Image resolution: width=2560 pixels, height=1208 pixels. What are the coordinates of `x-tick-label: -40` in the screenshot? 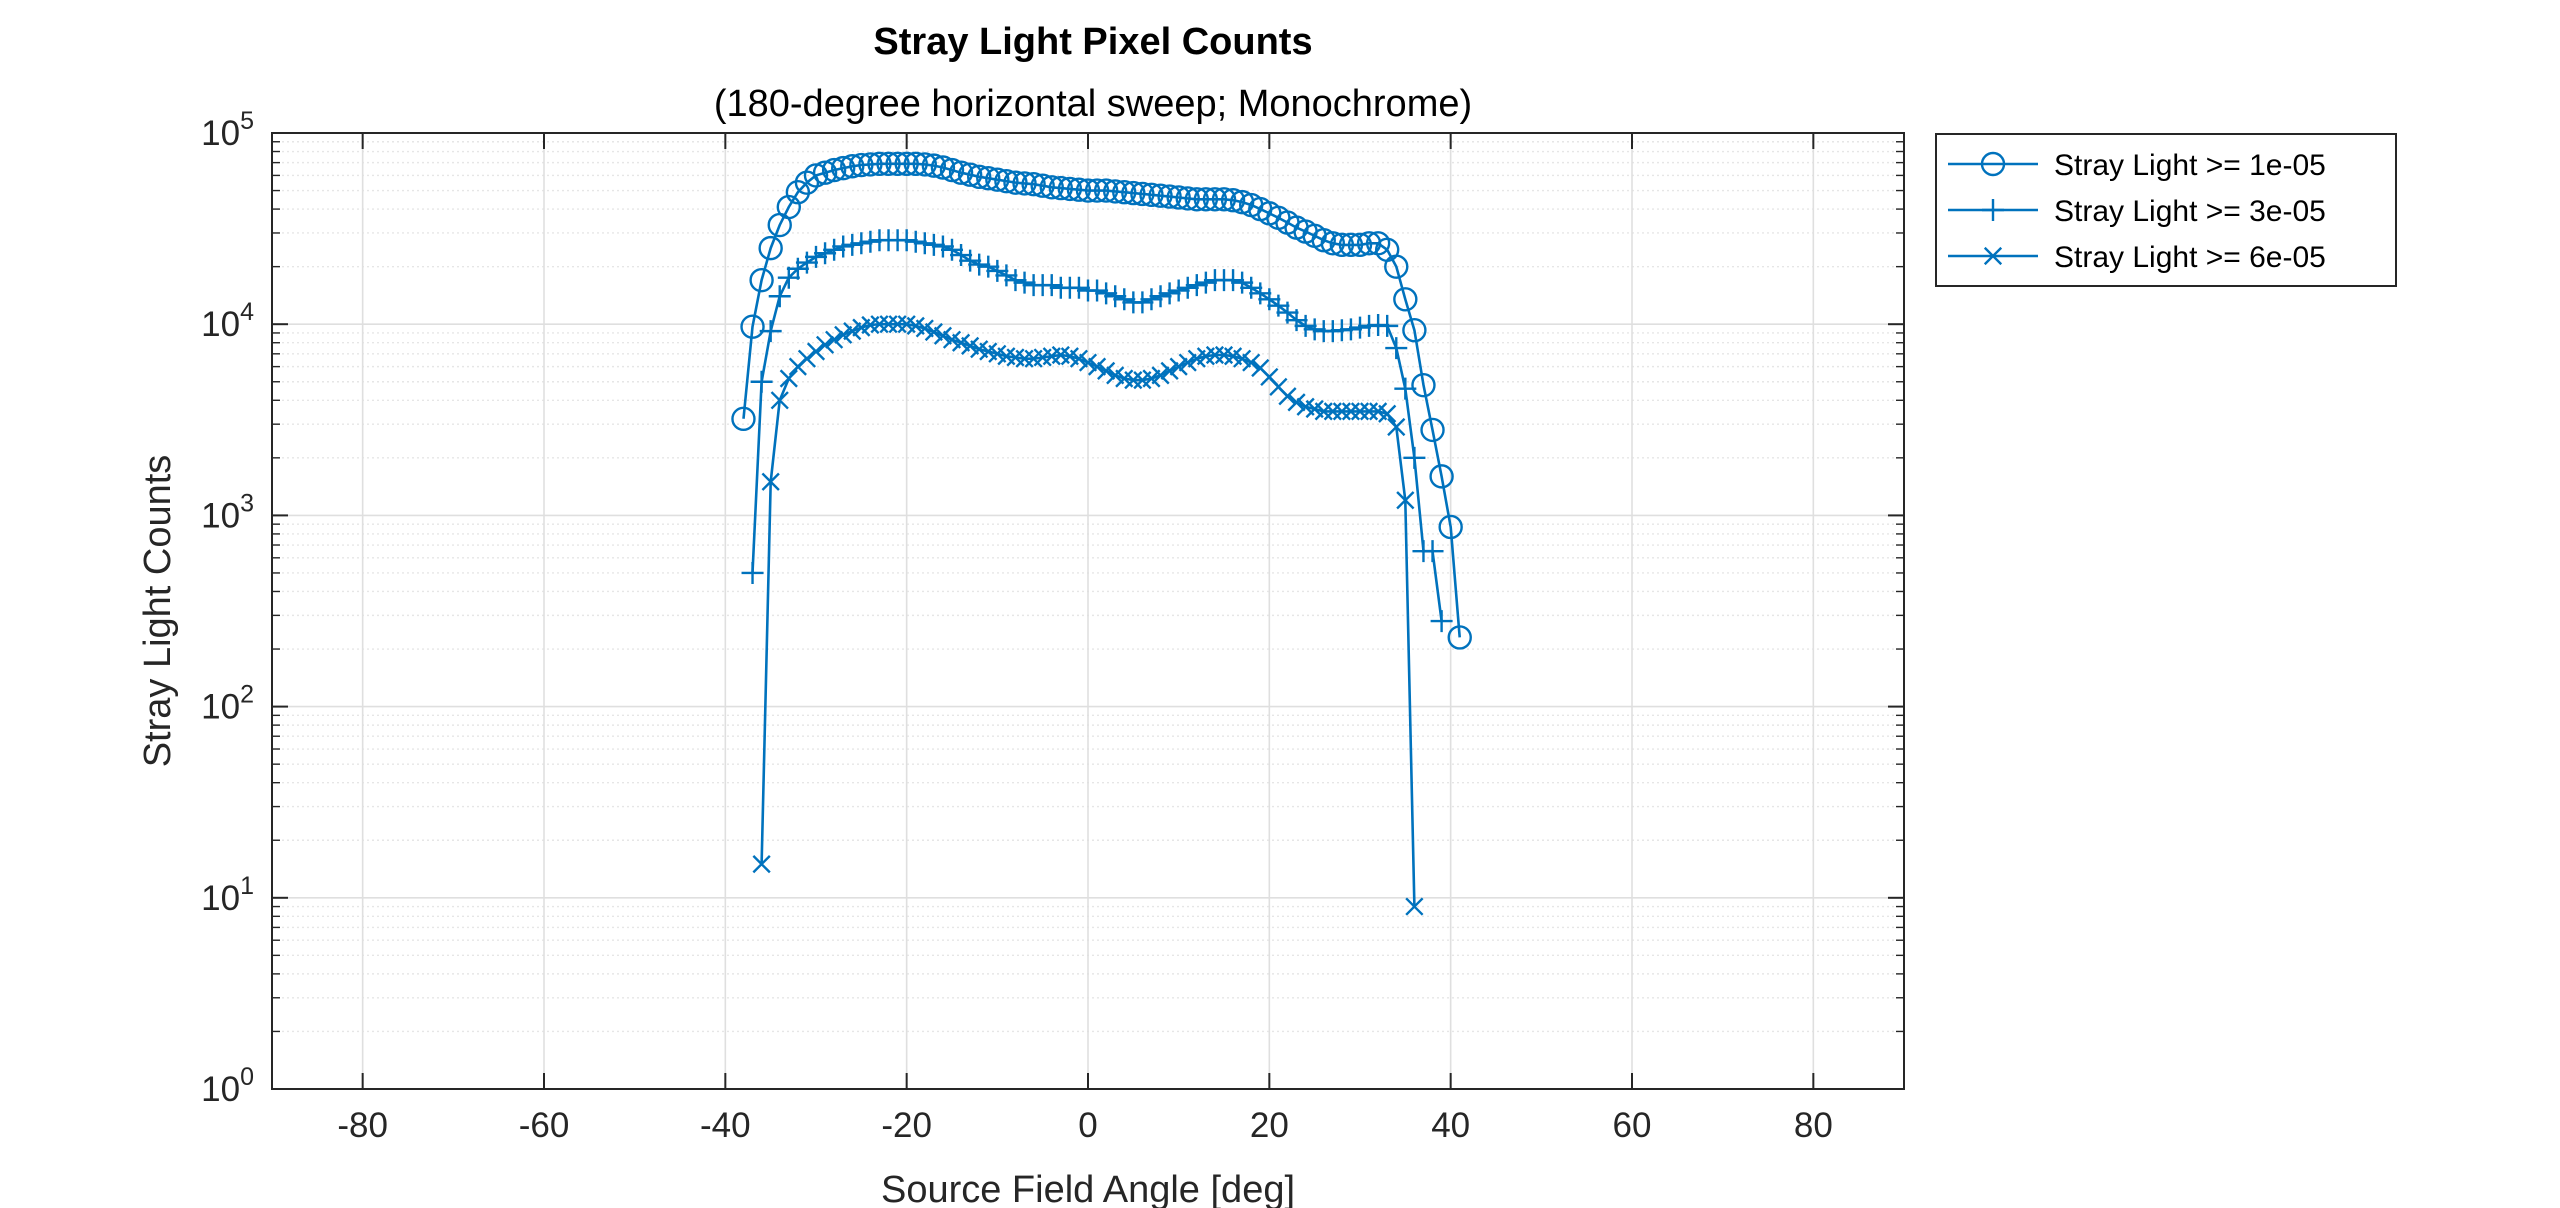 It's located at (725, 1125).